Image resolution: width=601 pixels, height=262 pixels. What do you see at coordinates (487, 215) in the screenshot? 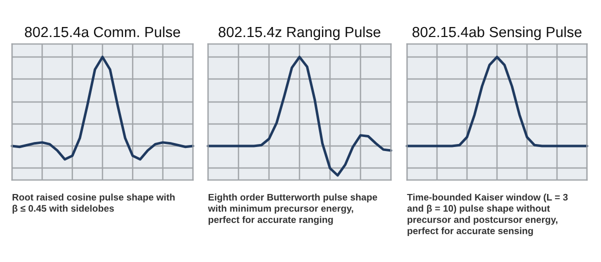
I see `text: Time-bounded Kaiser window (L = 3 and β = 10) pulse shape without precursor and postcursor energy, perfect for accurate sensing` at bounding box center [487, 215].